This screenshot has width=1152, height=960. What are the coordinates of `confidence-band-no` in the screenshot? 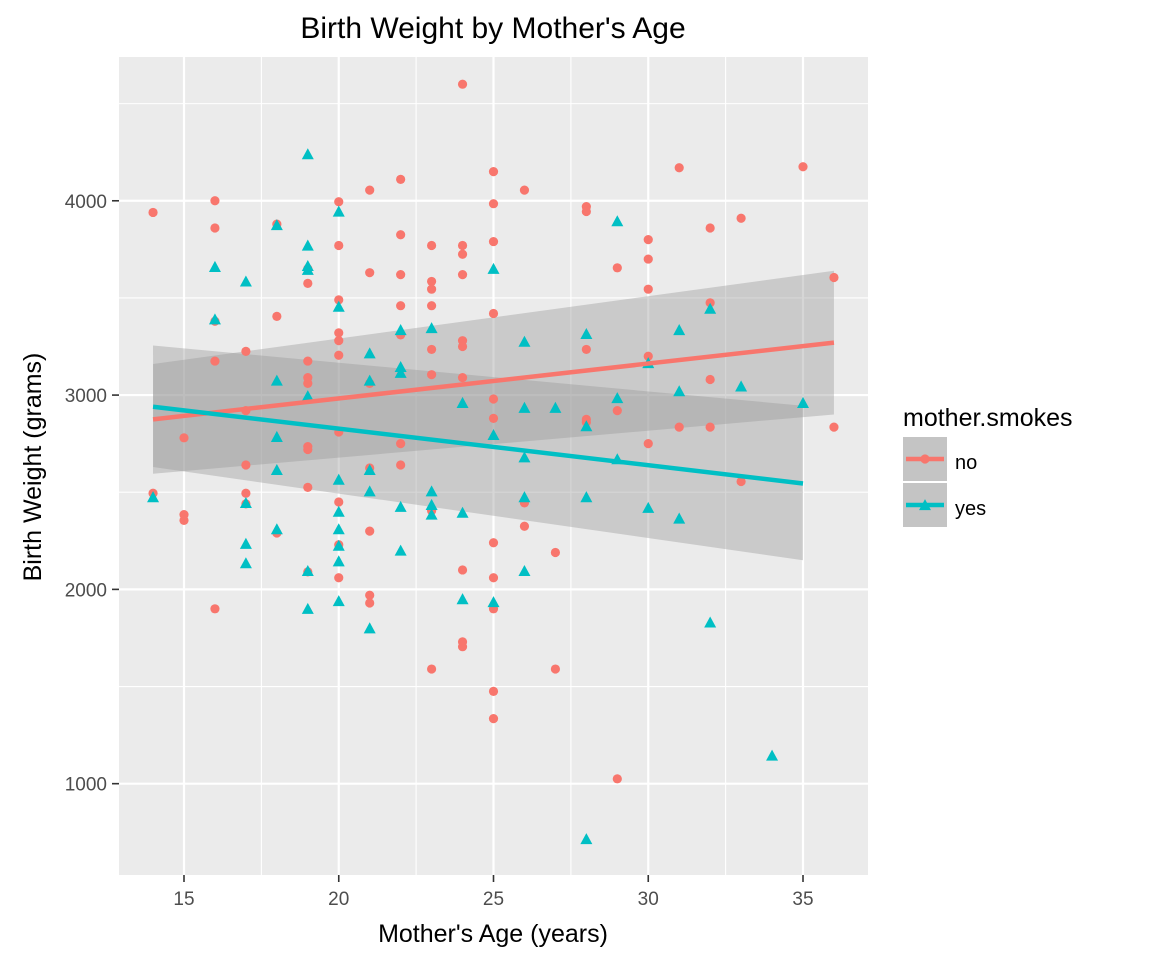 It's located at (493, 372).